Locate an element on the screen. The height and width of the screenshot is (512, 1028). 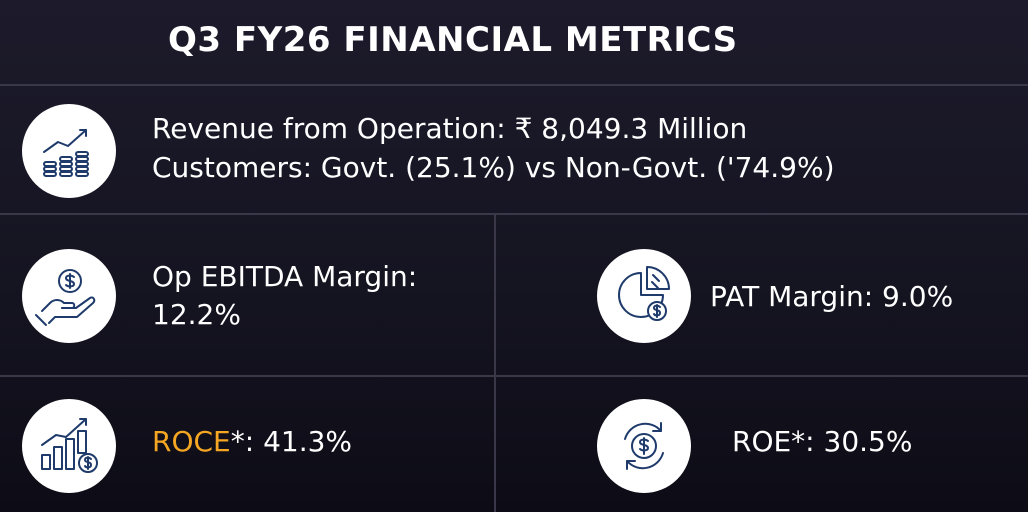
roce-text: ROCE*: 41.3% is located at coordinates (252, 442).